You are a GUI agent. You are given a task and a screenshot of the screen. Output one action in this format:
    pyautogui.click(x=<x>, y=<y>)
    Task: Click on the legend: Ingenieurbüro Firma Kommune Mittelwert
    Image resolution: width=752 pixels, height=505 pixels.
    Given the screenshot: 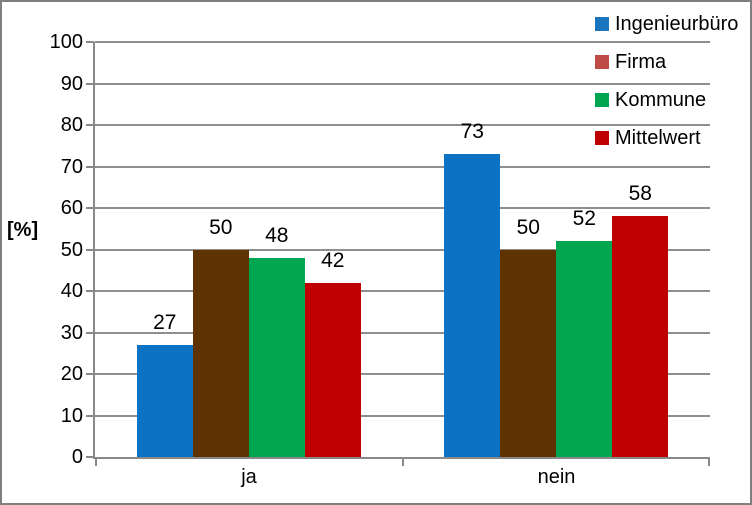 What is the action you would take?
    pyautogui.click(x=672, y=89)
    